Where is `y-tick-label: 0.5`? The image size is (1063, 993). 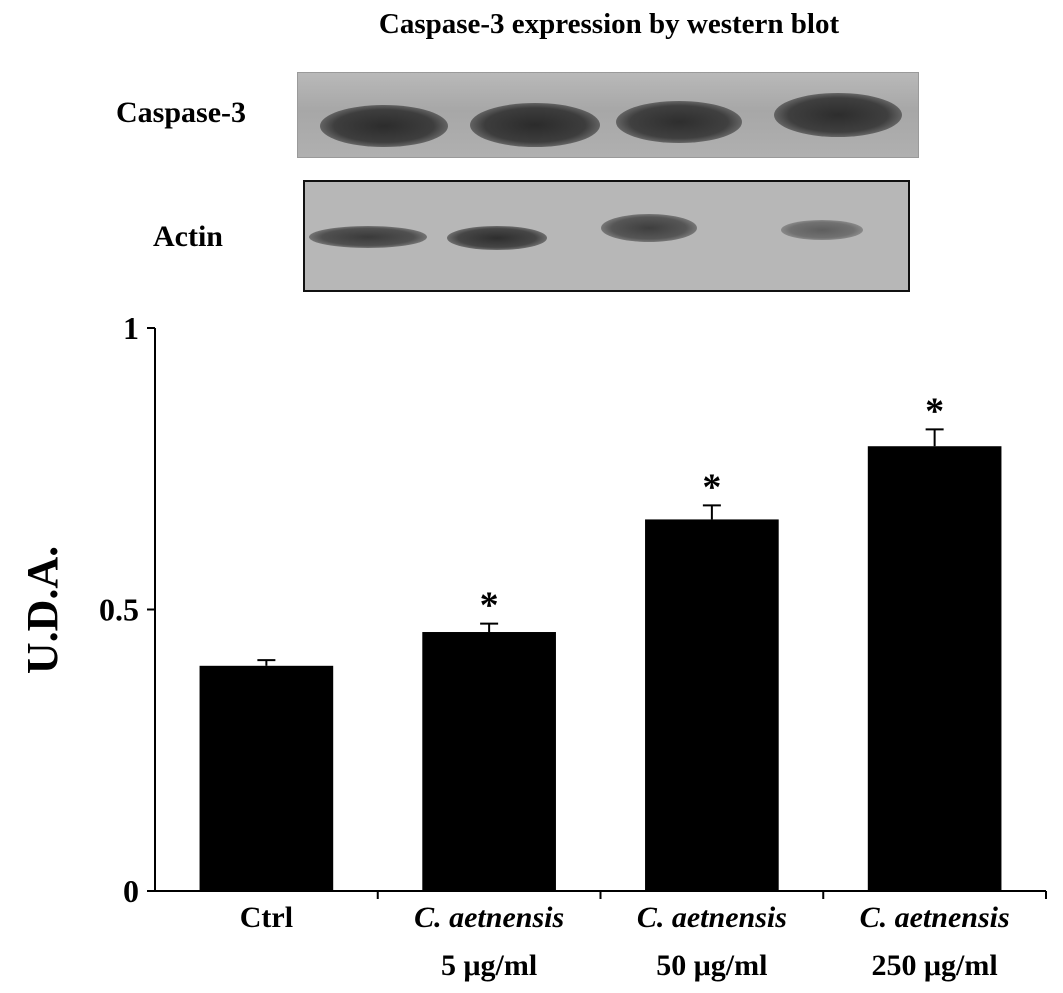 y-tick-label: 0.5 is located at coordinates (119, 610).